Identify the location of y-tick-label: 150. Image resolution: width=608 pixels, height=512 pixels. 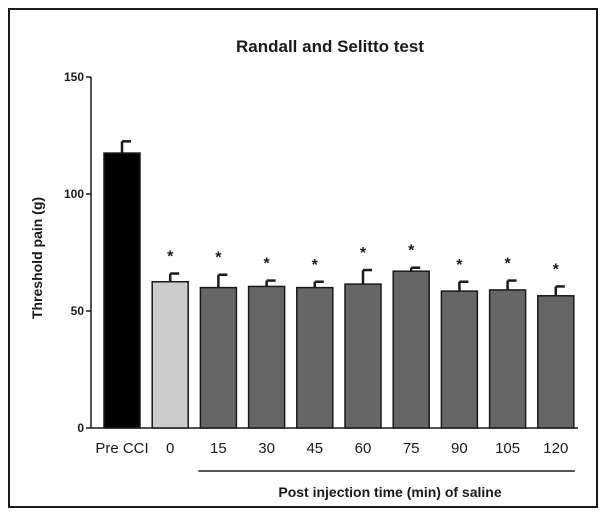
(74, 77).